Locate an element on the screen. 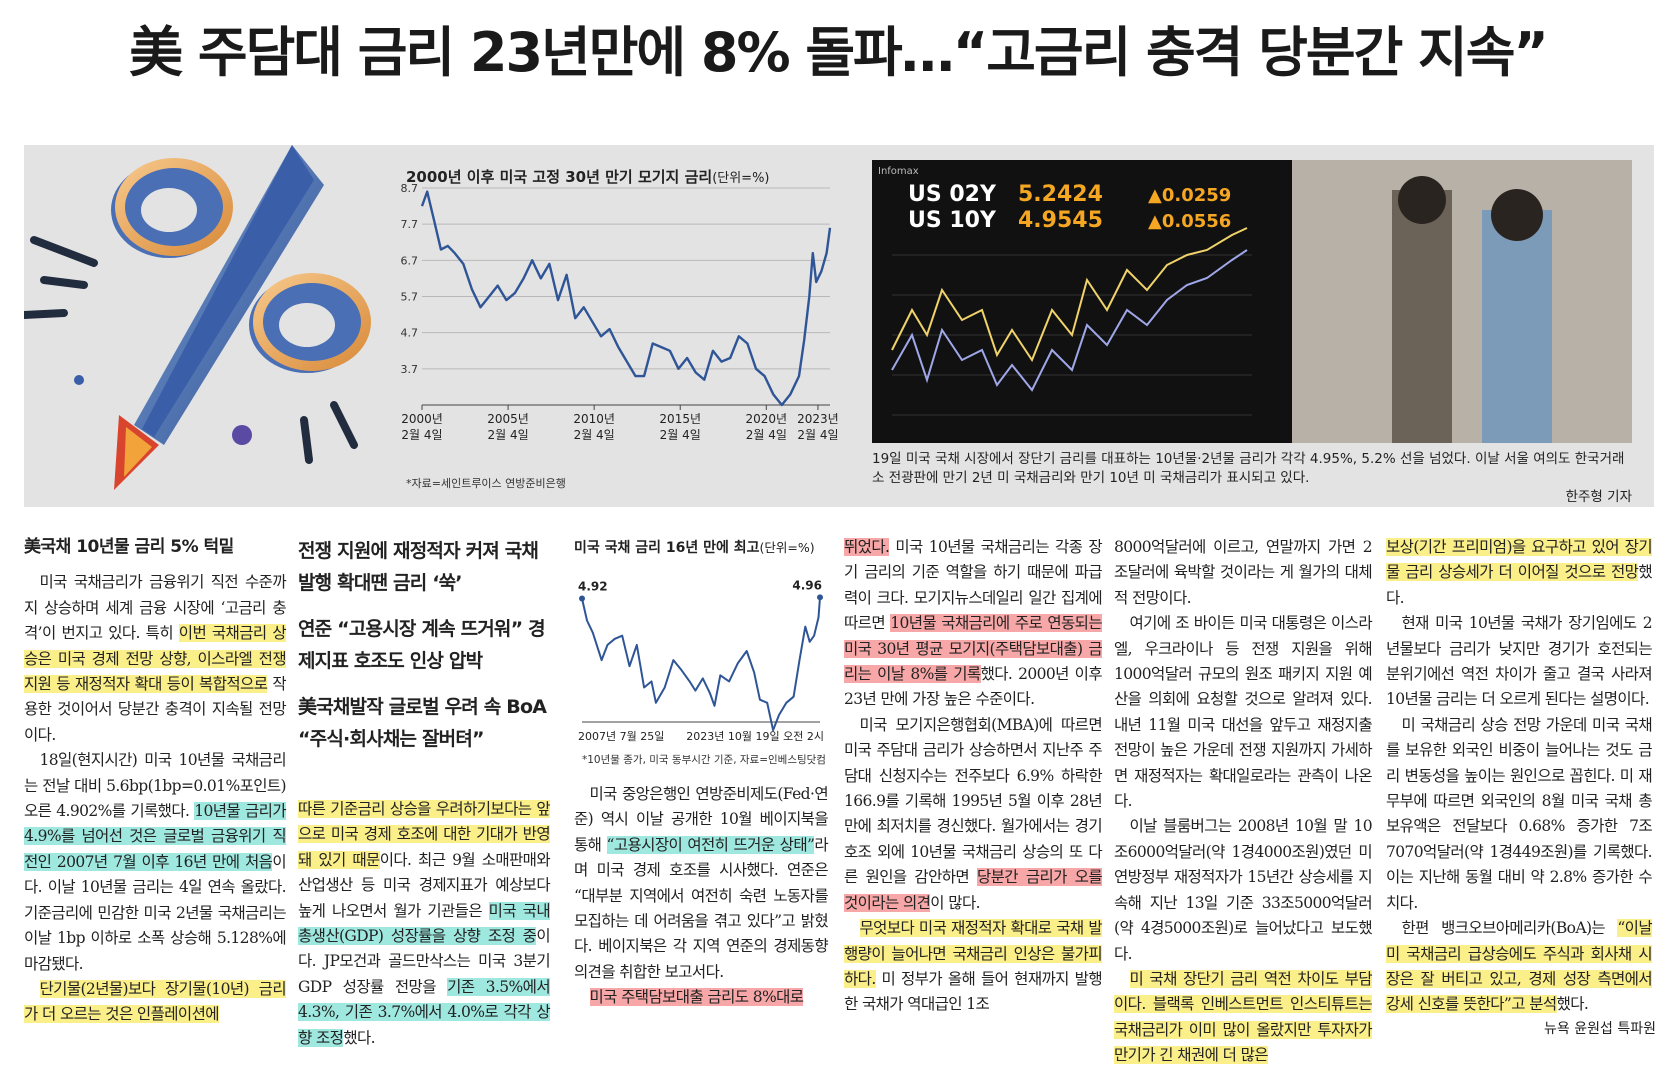 This screenshot has height=1069, width=1676. col1-subhead: 美국채 10년물 금리 5% 턱밑 is located at coordinates (129, 547).